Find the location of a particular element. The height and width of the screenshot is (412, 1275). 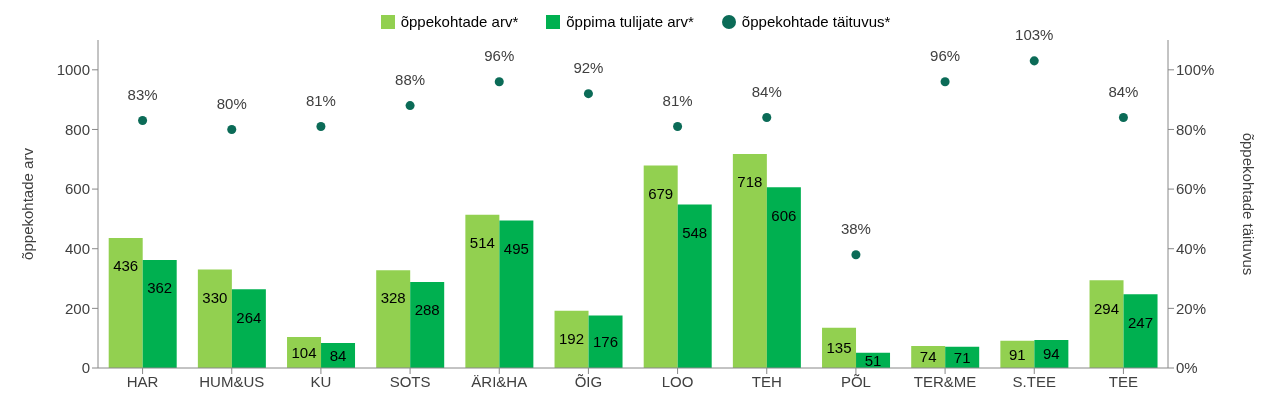

legend-label: õppima tulijate arv* is located at coordinates (630, 21).